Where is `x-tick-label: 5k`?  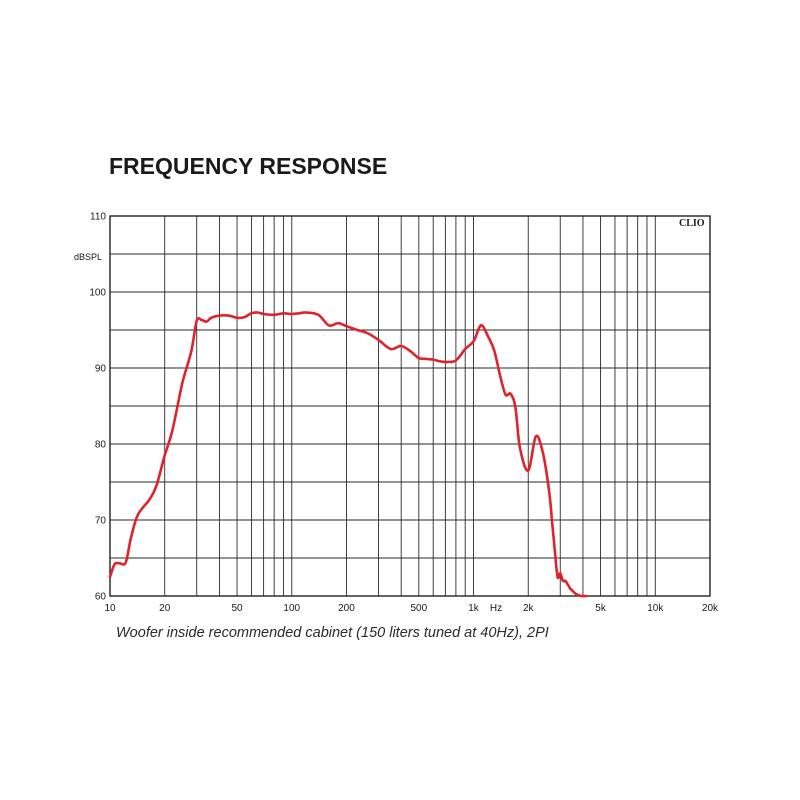 x-tick-label: 5k is located at coordinates (601, 608).